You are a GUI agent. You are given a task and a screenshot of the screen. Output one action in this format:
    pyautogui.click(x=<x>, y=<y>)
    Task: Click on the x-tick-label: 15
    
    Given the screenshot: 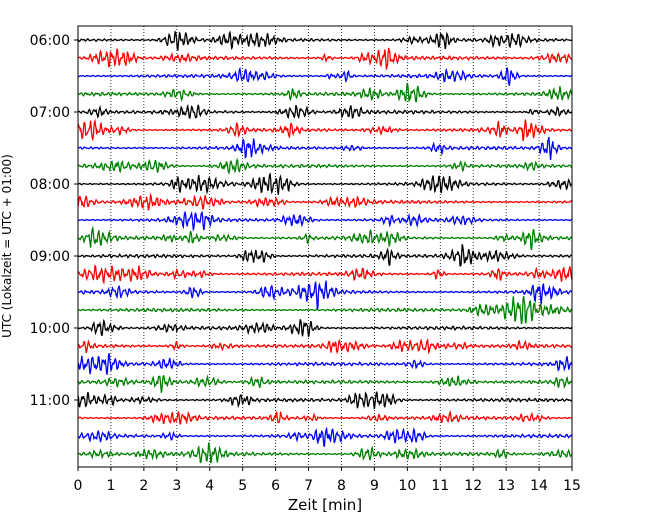 What is the action you would take?
    pyautogui.click(x=572, y=486)
    